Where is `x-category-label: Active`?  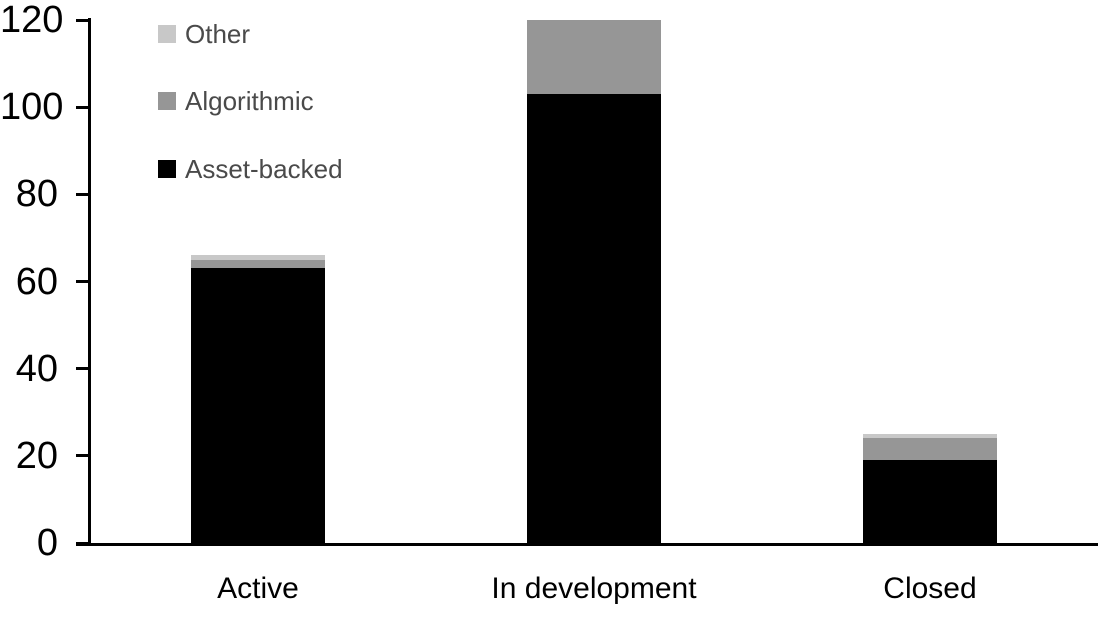
x-category-label: Active is located at coordinates (258, 588).